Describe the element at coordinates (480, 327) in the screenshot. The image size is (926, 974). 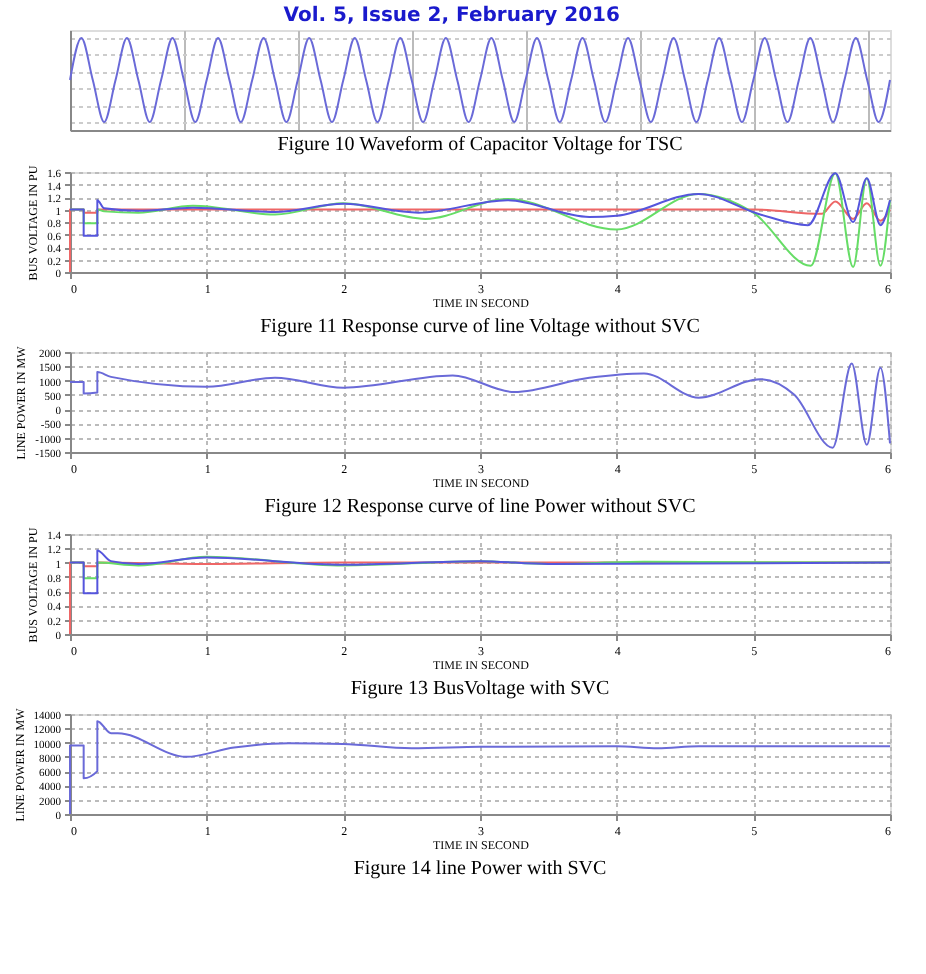
I see `text: Figure 11 Response curve of line Voltage without SVC` at that location.